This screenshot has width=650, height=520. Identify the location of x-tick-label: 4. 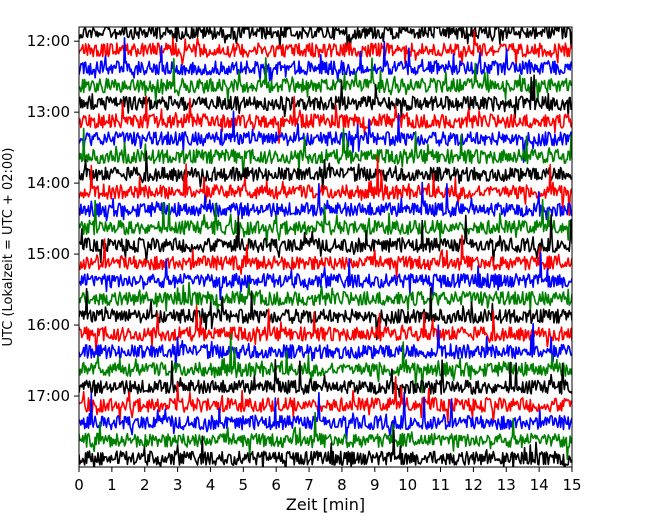
(211, 485).